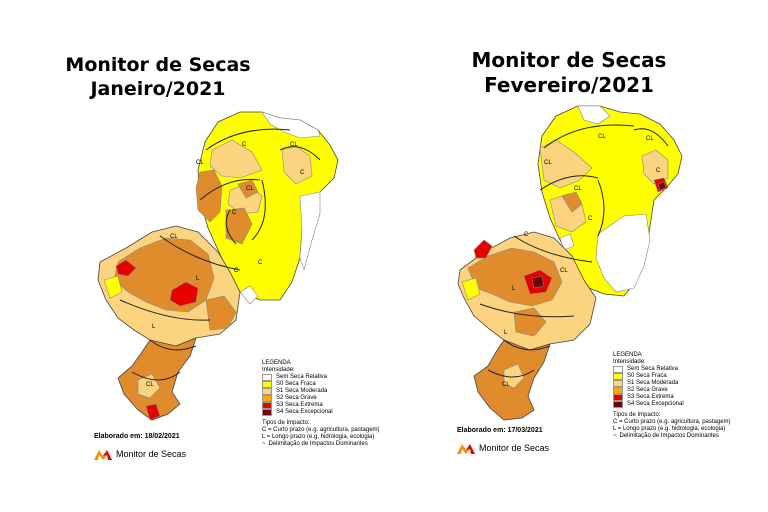 This screenshot has height=512, width=768. What do you see at coordinates (538, 282) in the screenshot?
I see `region-s4-center` at bounding box center [538, 282].